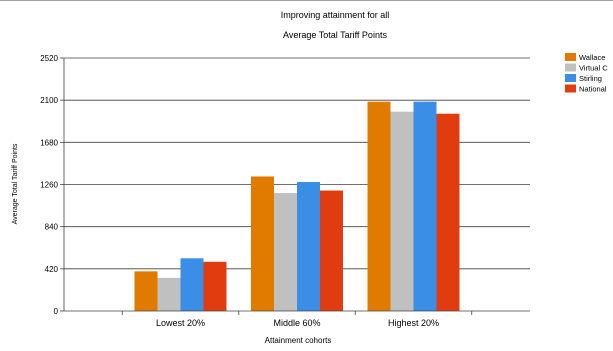  I want to click on x-tick-label: Middle 60%, so click(296, 323).